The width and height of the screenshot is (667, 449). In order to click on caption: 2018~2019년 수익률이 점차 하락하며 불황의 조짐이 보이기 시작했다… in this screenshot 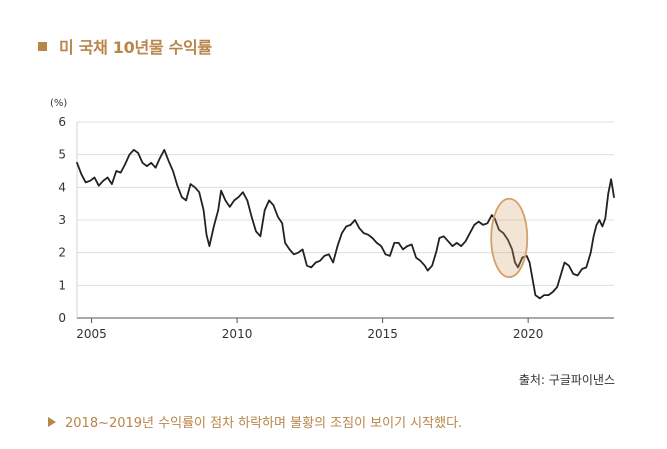, I will do `click(255, 421)`.